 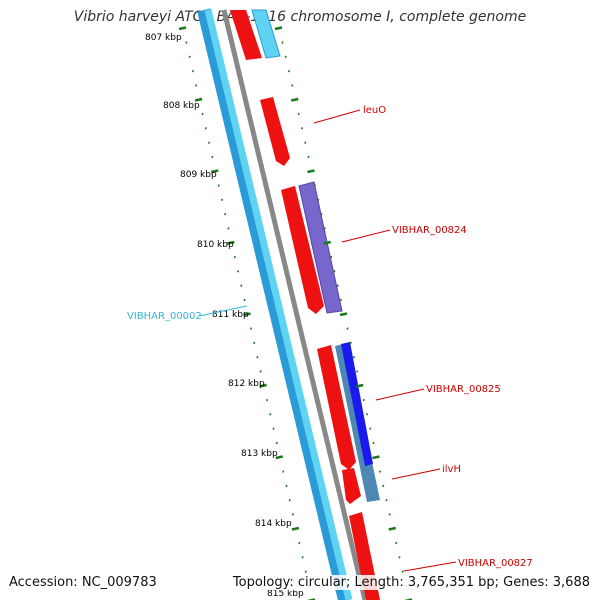 What do you see at coordinates (246, 35) in the screenshot?
I see `gene-top-red` at bounding box center [246, 35].